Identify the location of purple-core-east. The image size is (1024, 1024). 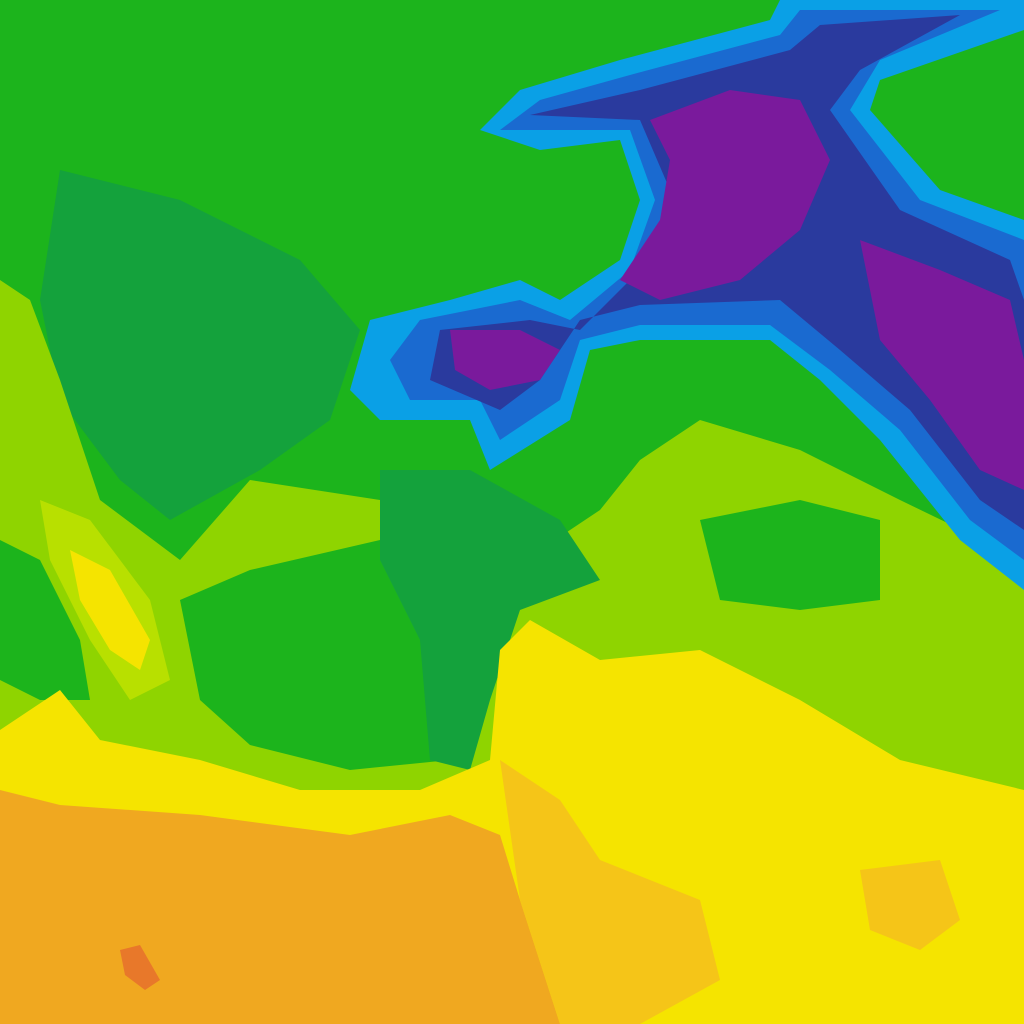
(942, 365).